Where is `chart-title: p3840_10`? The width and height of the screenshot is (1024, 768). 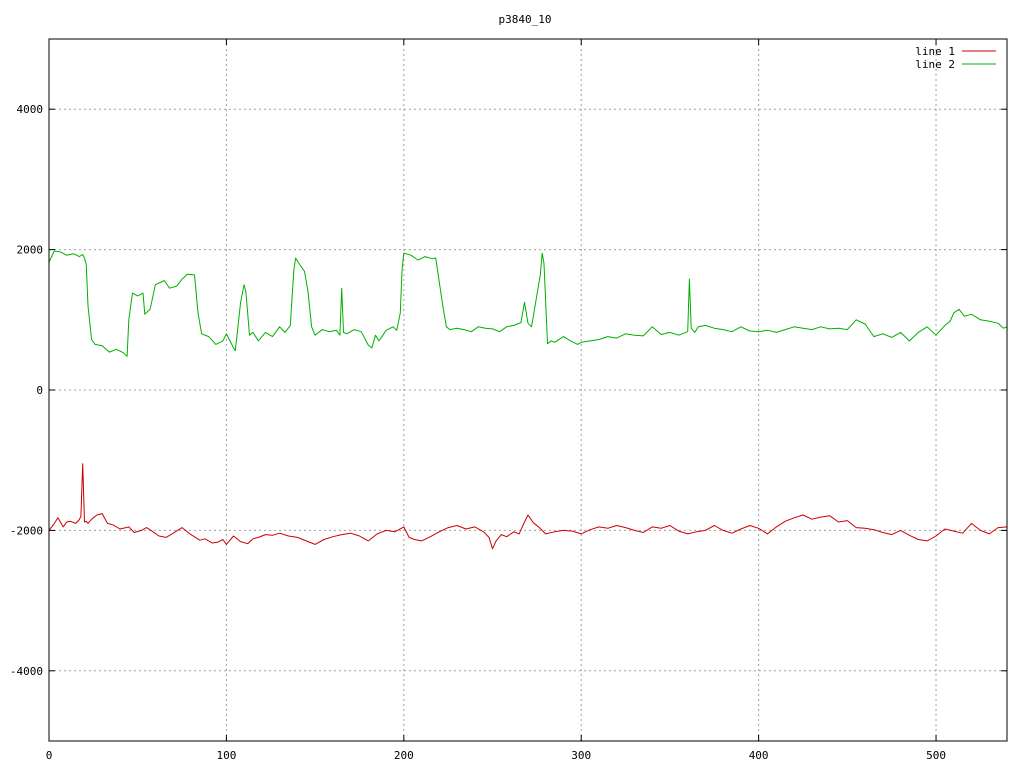 chart-title: p3840_10 is located at coordinates (525, 19).